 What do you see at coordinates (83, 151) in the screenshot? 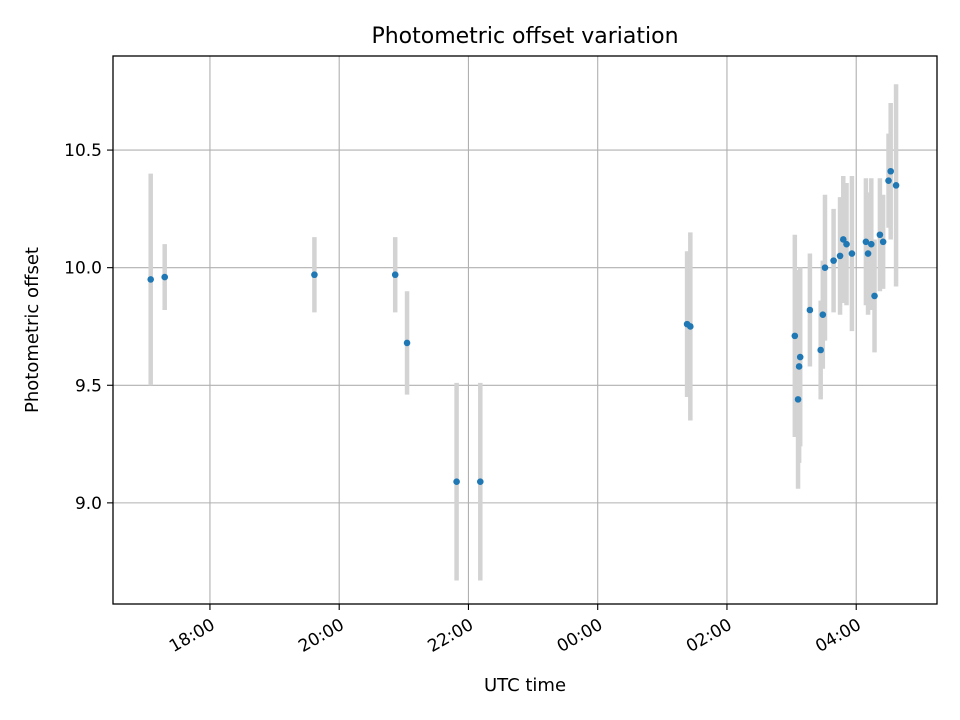
I see `y-tick-label: 10.5` at bounding box center [83, 151].